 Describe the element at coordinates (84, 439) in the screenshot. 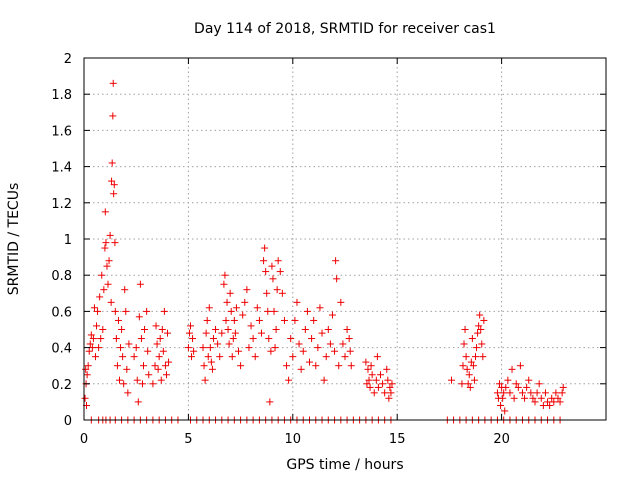

I see `x-tick-label: 0` at that location.